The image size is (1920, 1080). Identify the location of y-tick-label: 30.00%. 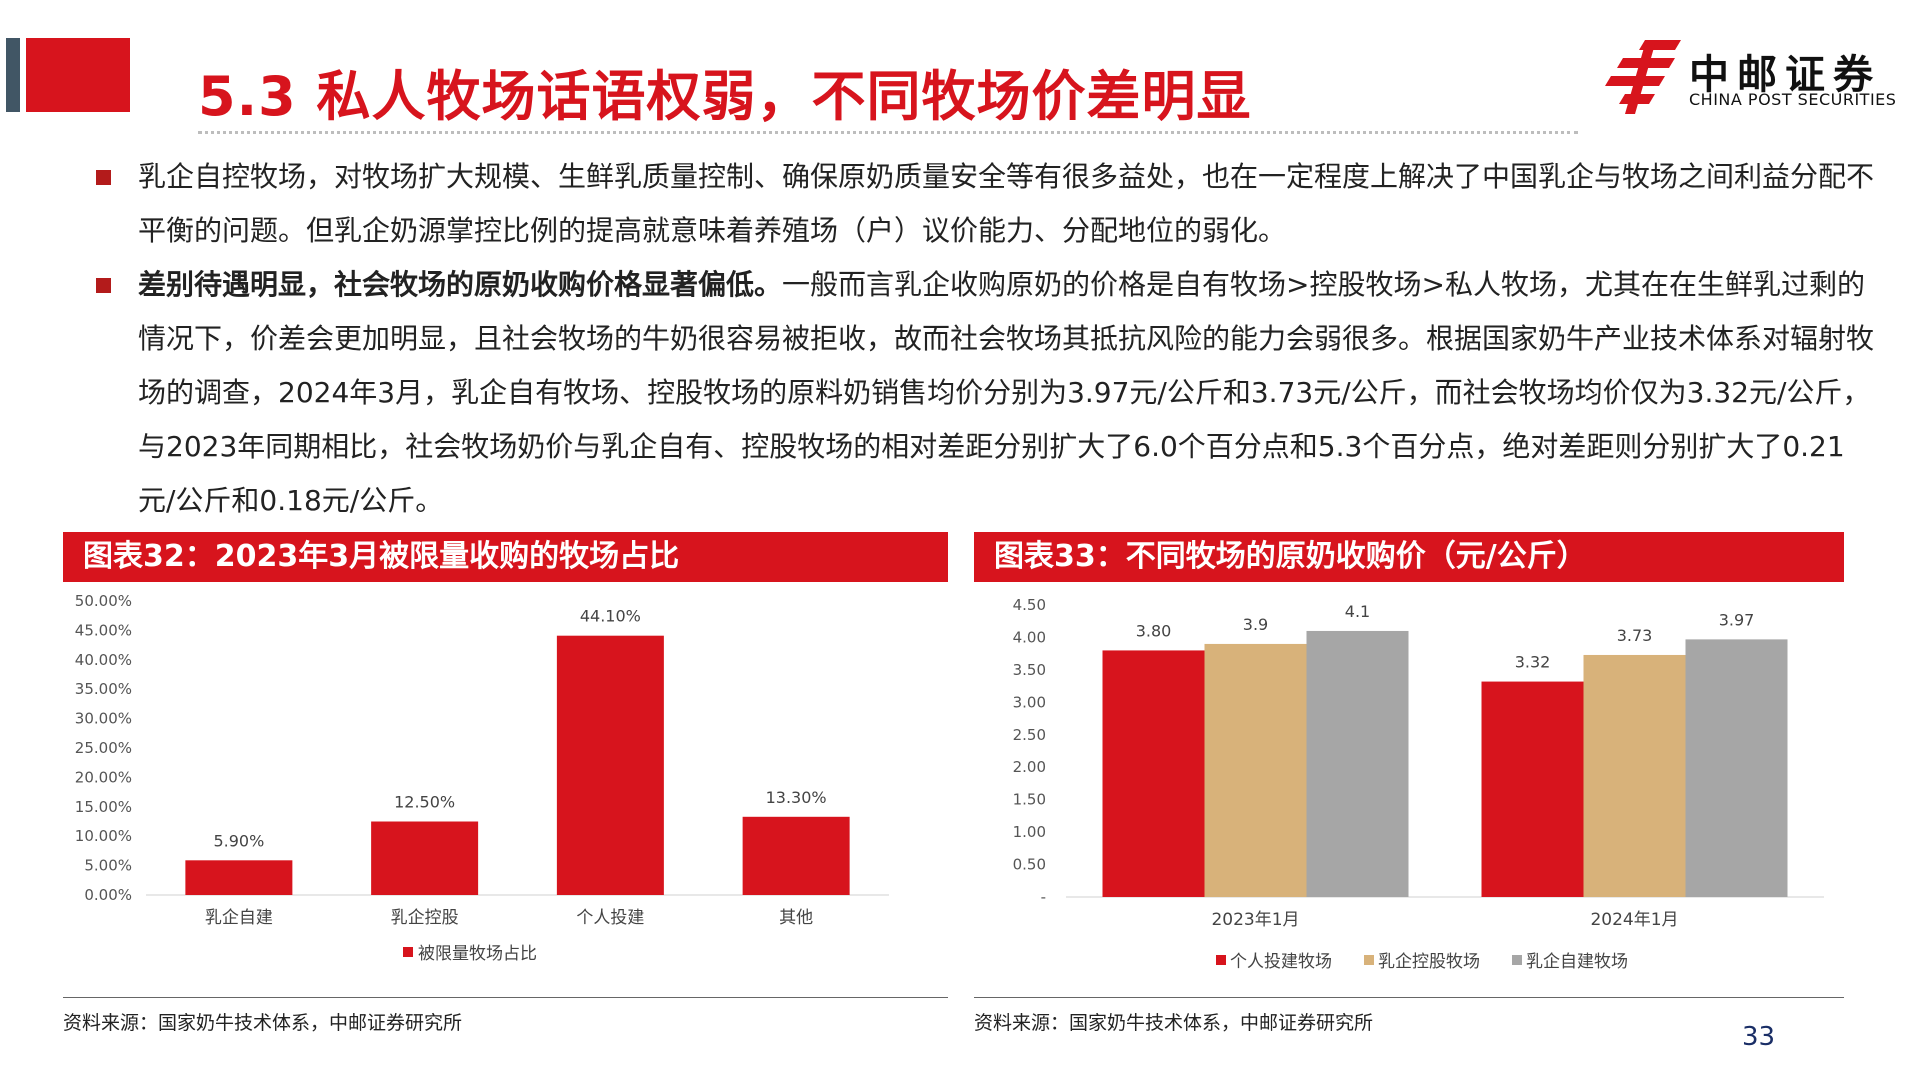
(103, 719).